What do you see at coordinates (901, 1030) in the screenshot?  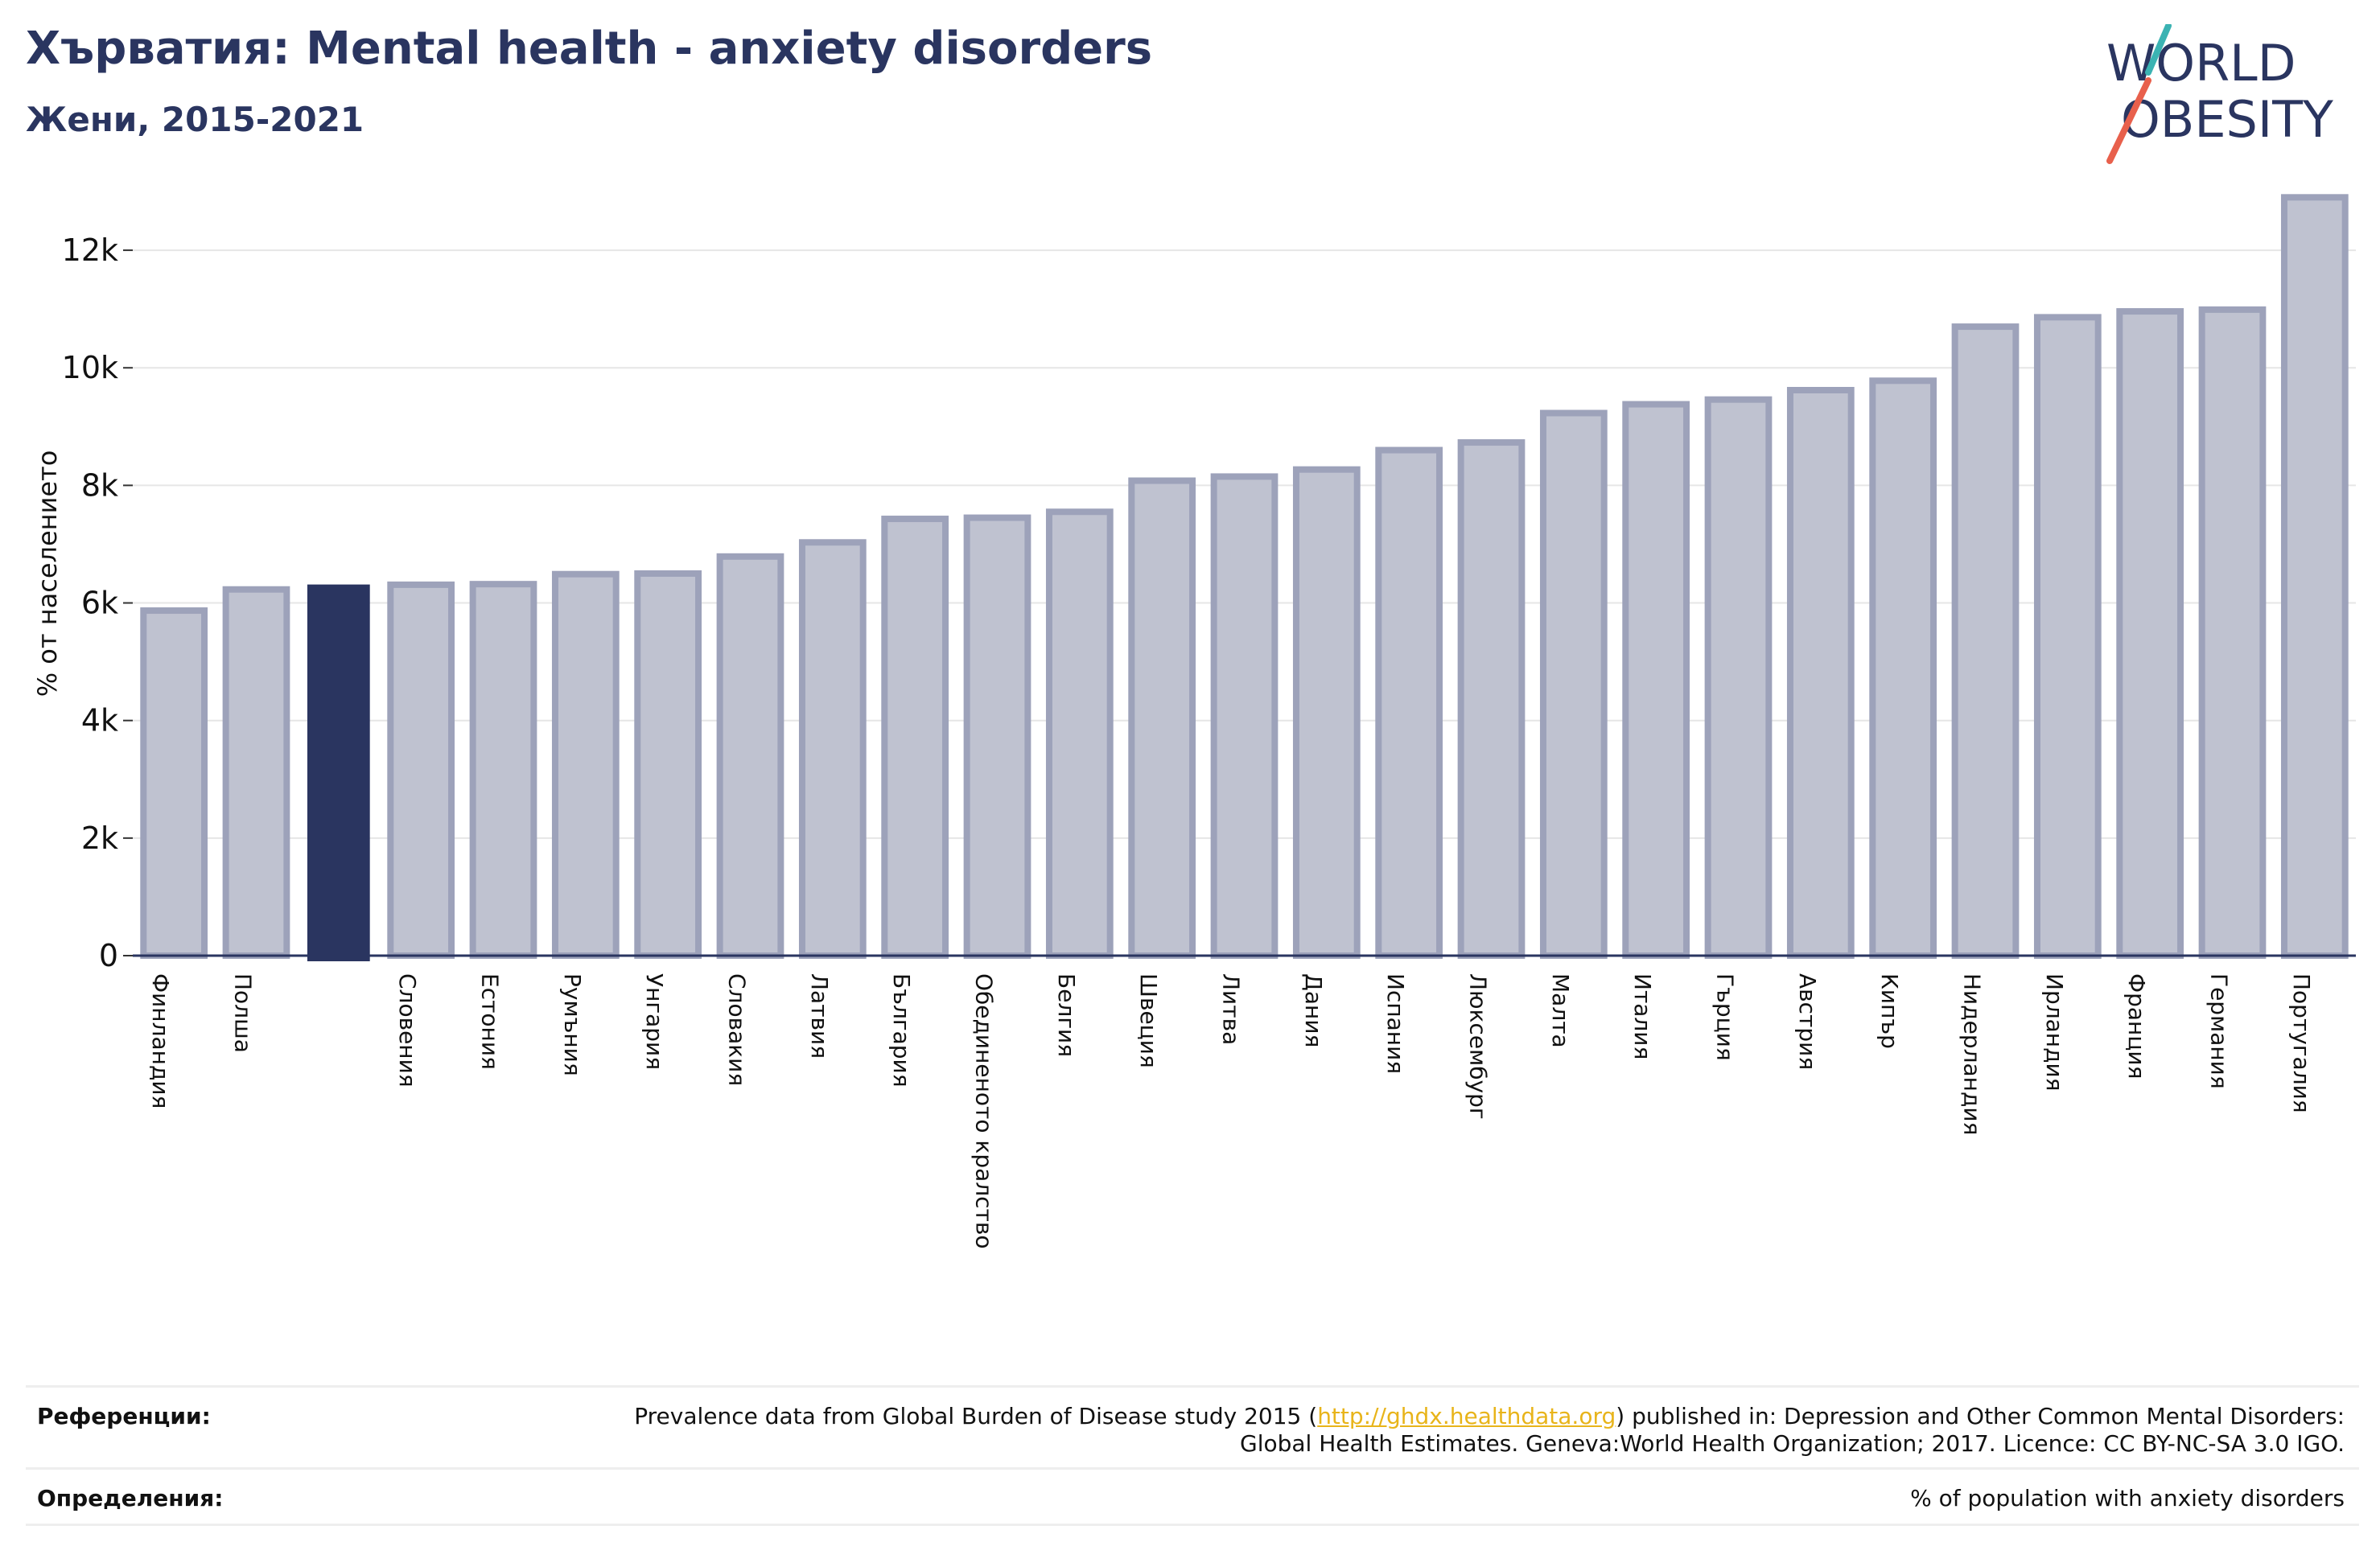 I see `x-tick-label: България` at bounding box center [901, 1030].